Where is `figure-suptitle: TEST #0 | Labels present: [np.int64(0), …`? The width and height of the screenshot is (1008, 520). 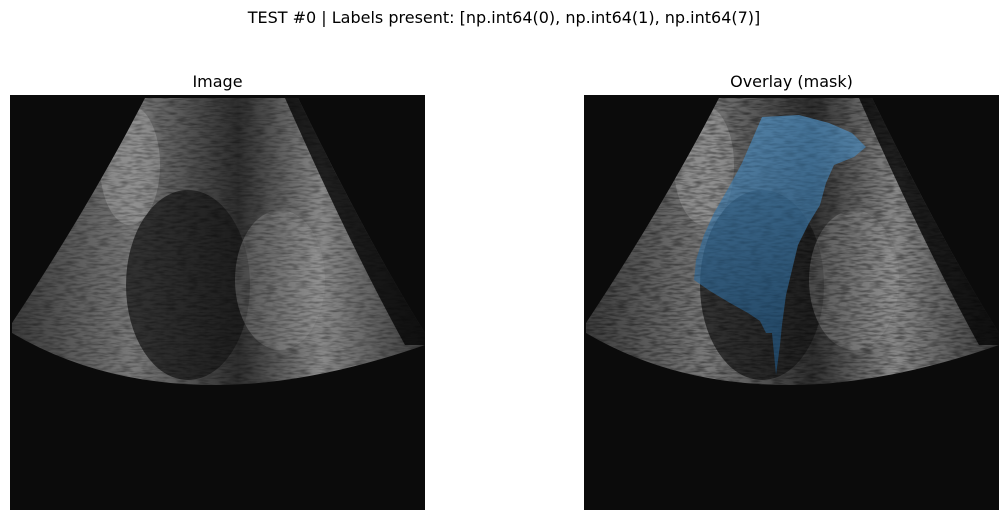 figure-suptitle: TEST #0 | Labels present: [np.int64(0), … is located at coordinates (504, 17).